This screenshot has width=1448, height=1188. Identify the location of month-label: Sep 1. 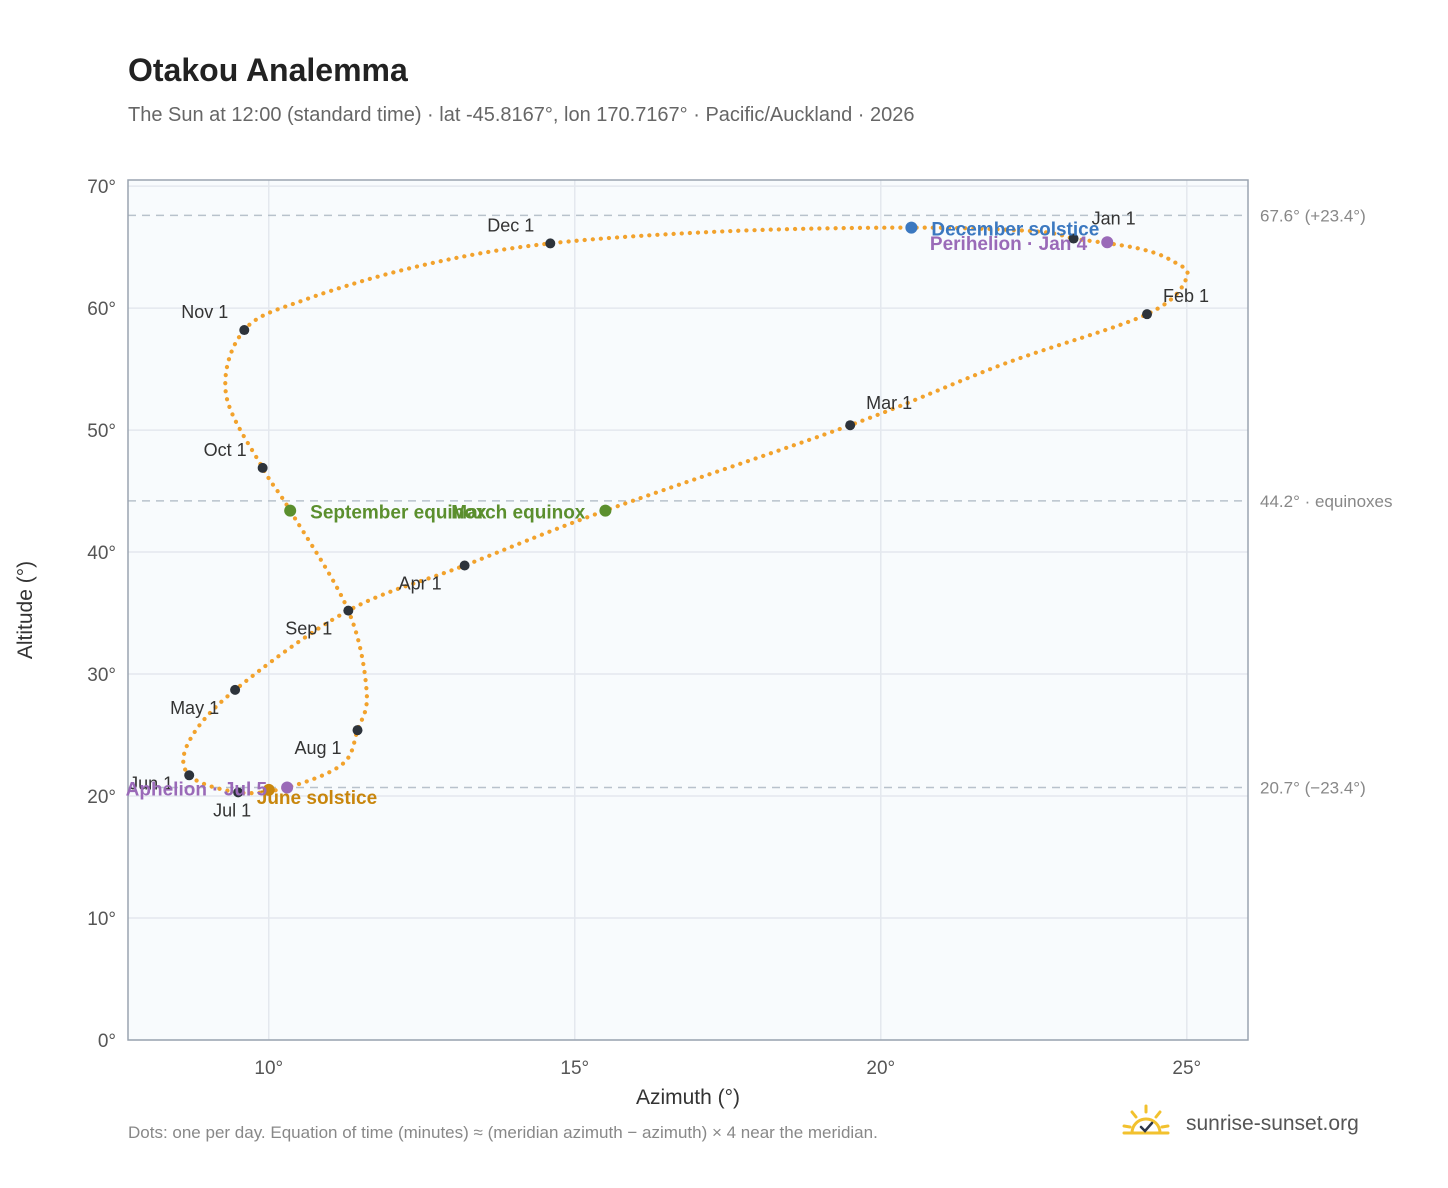
(308, 629).